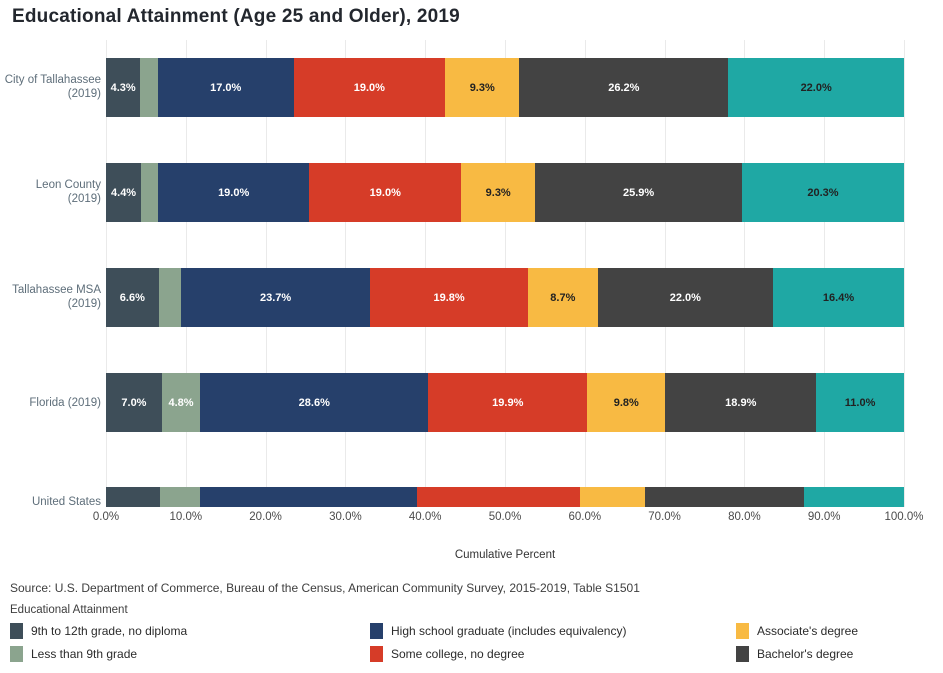 The image size is (943, 673). Describe the element at coordinates (52, 87) in the screenshot. I see `row-label: City of Tallahassee (2019)` at that location.